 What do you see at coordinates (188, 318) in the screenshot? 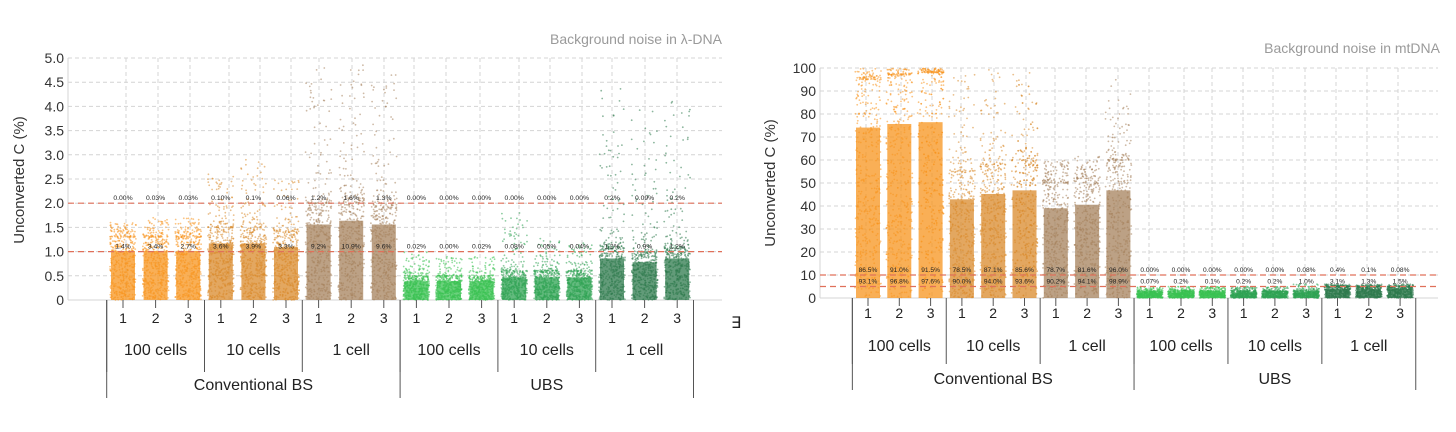
I see `replicate-label: 3` at bounding box center [188, 318].